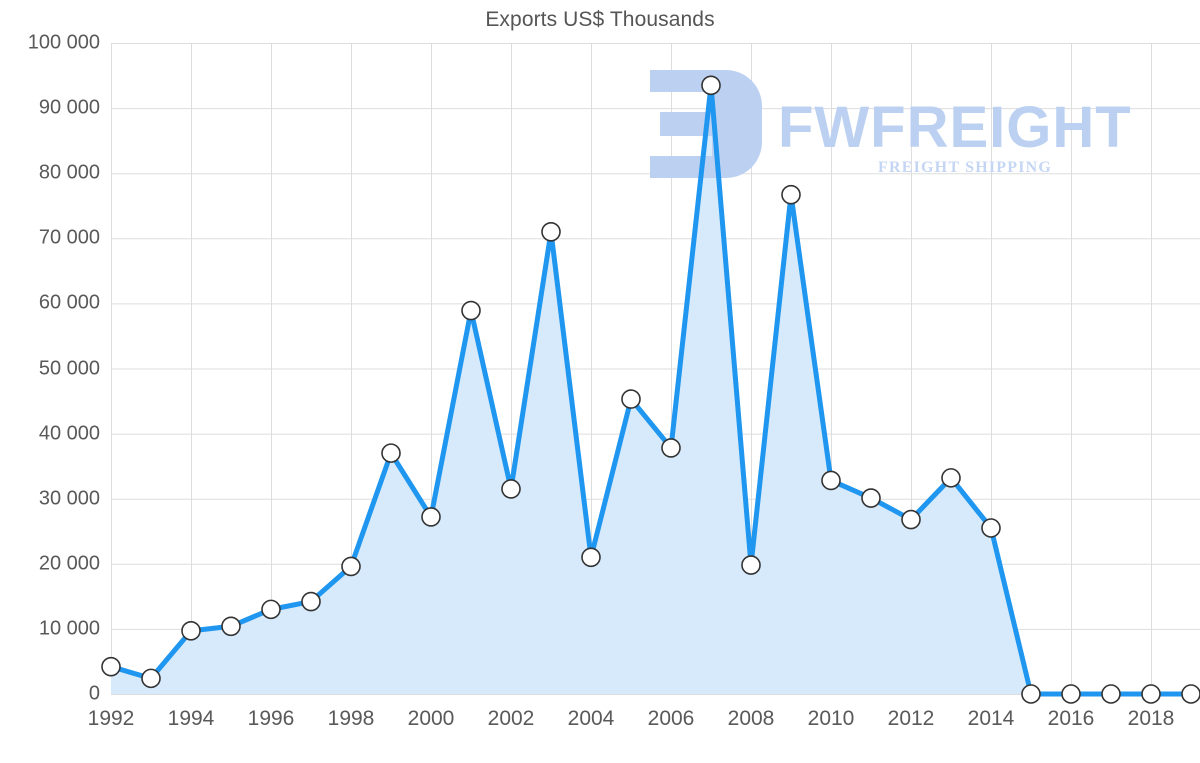 This screenshot has width=1200, height=763. What do you see at coordinates (94, 693) in the screenshot?
I see `y-axis-tick-label: 0` at bounding box center [94, 693].